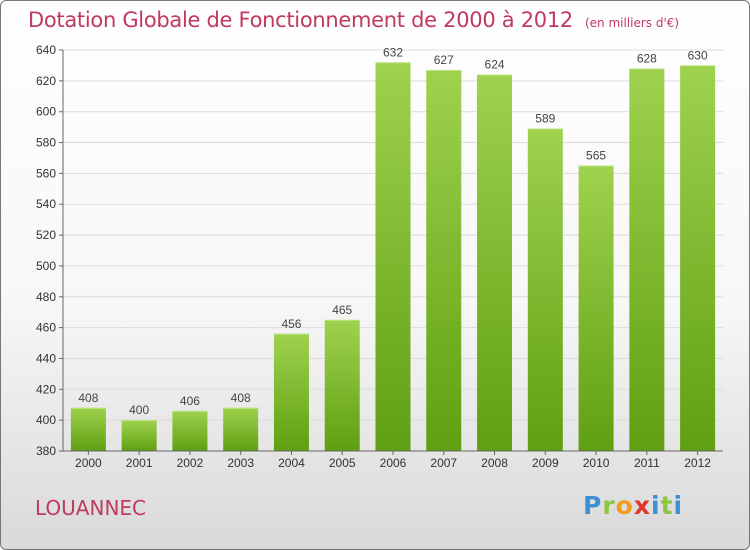 This screenshot has height=550, width=750. What do you see at coordinates (88, 398) in the screenshot?
I see `data-label-2000: 408` at bounding box center [88, 398].